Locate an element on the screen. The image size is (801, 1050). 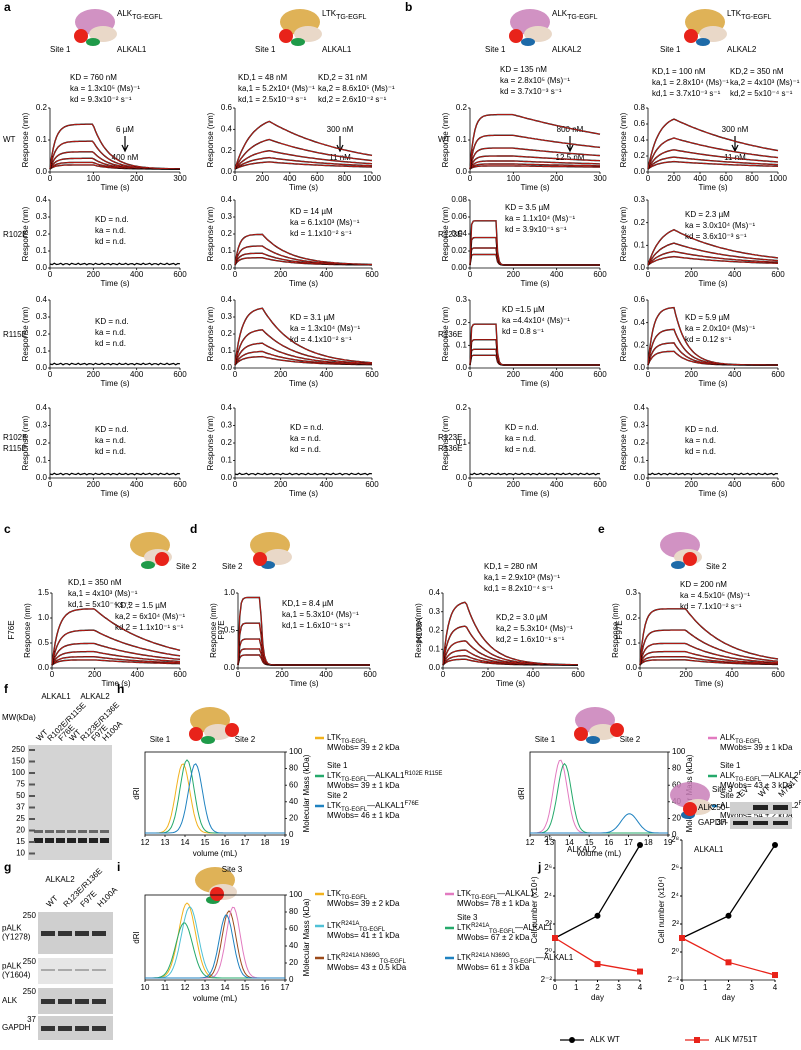
kinetics-text: KD,2 = 31 nM is located at coordinates (342, 77).